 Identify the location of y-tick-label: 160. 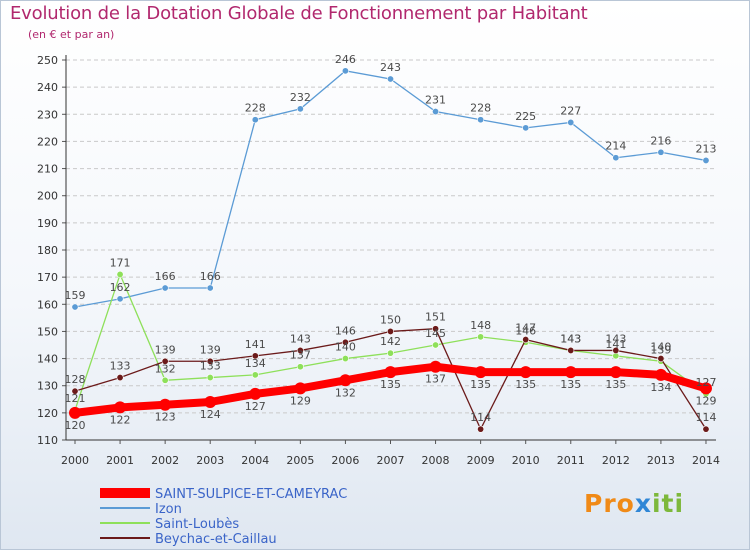
(47, 304).